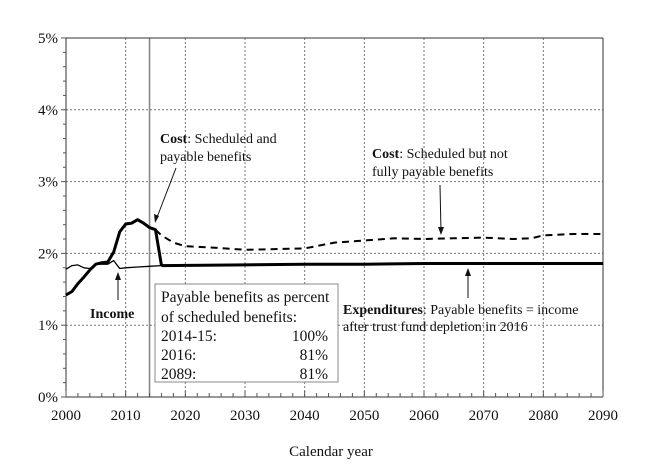 The image size is (648, 468). I want to click on cost-payable-line, so click(114, 257).